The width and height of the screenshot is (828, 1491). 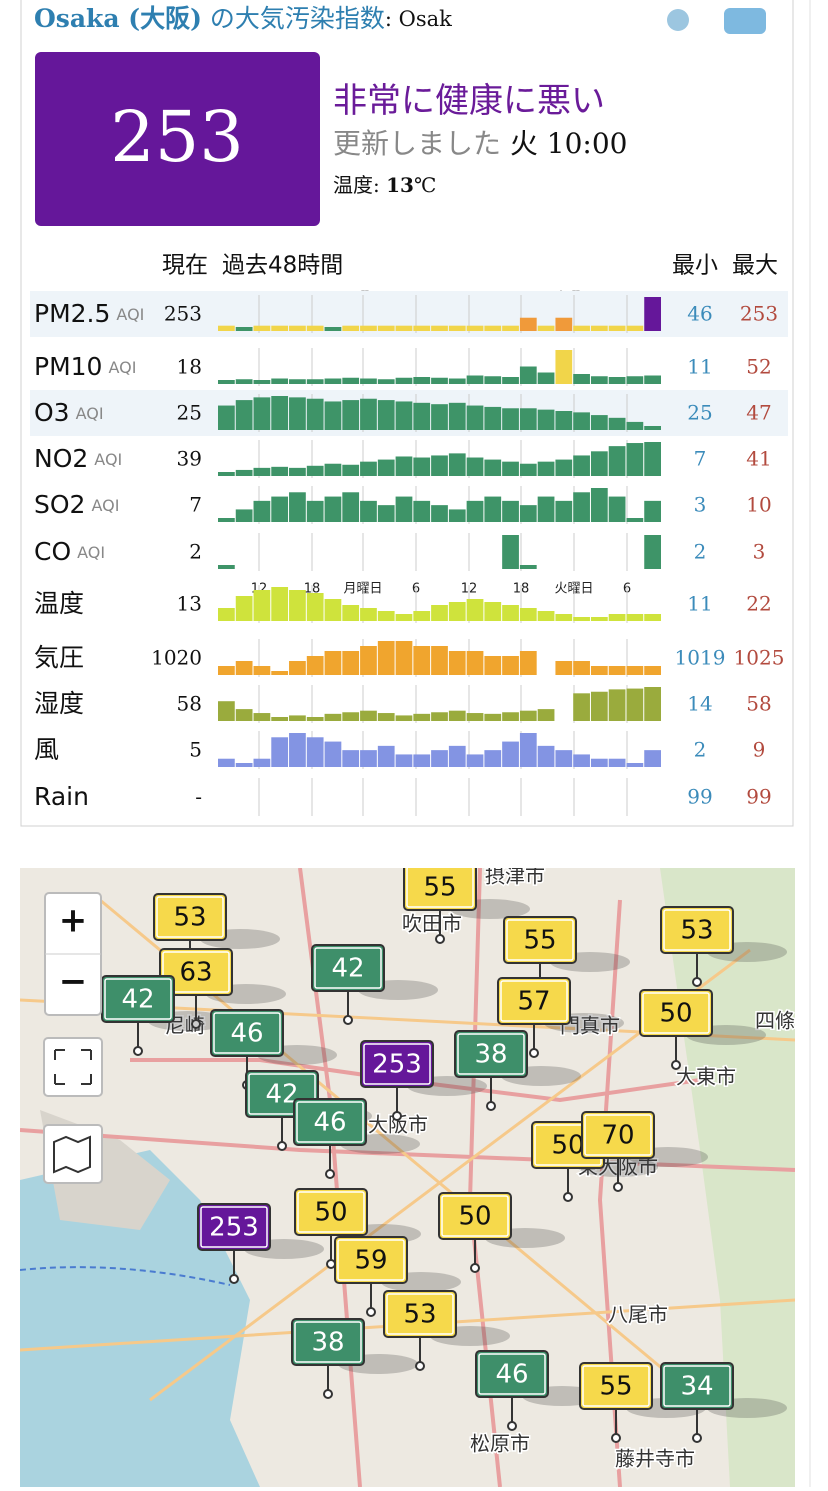 What do you see at coordinates (68, 366) in the screenshot?
I see `pollutant: PM10` at bounding box center [68, 366].